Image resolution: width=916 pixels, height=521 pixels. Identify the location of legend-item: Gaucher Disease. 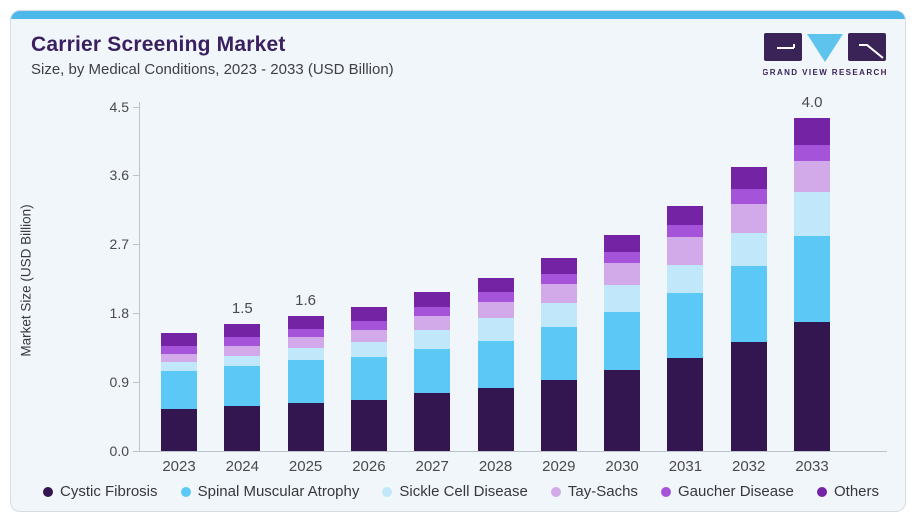
(727, 491).